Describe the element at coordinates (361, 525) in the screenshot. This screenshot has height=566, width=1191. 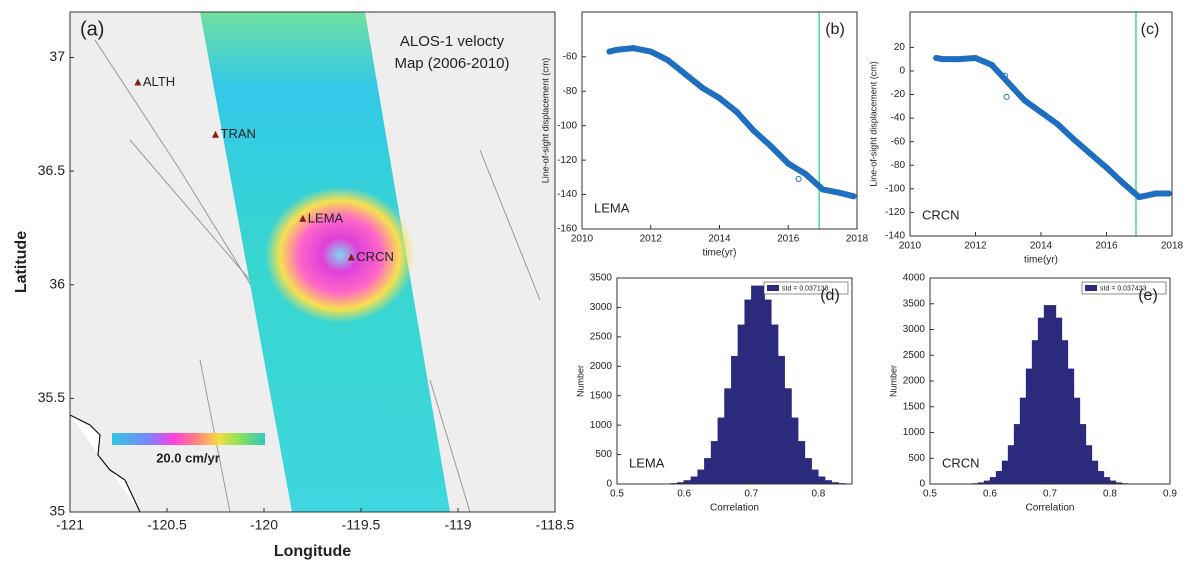
I see `x-tick-label: -119.5` at that location.